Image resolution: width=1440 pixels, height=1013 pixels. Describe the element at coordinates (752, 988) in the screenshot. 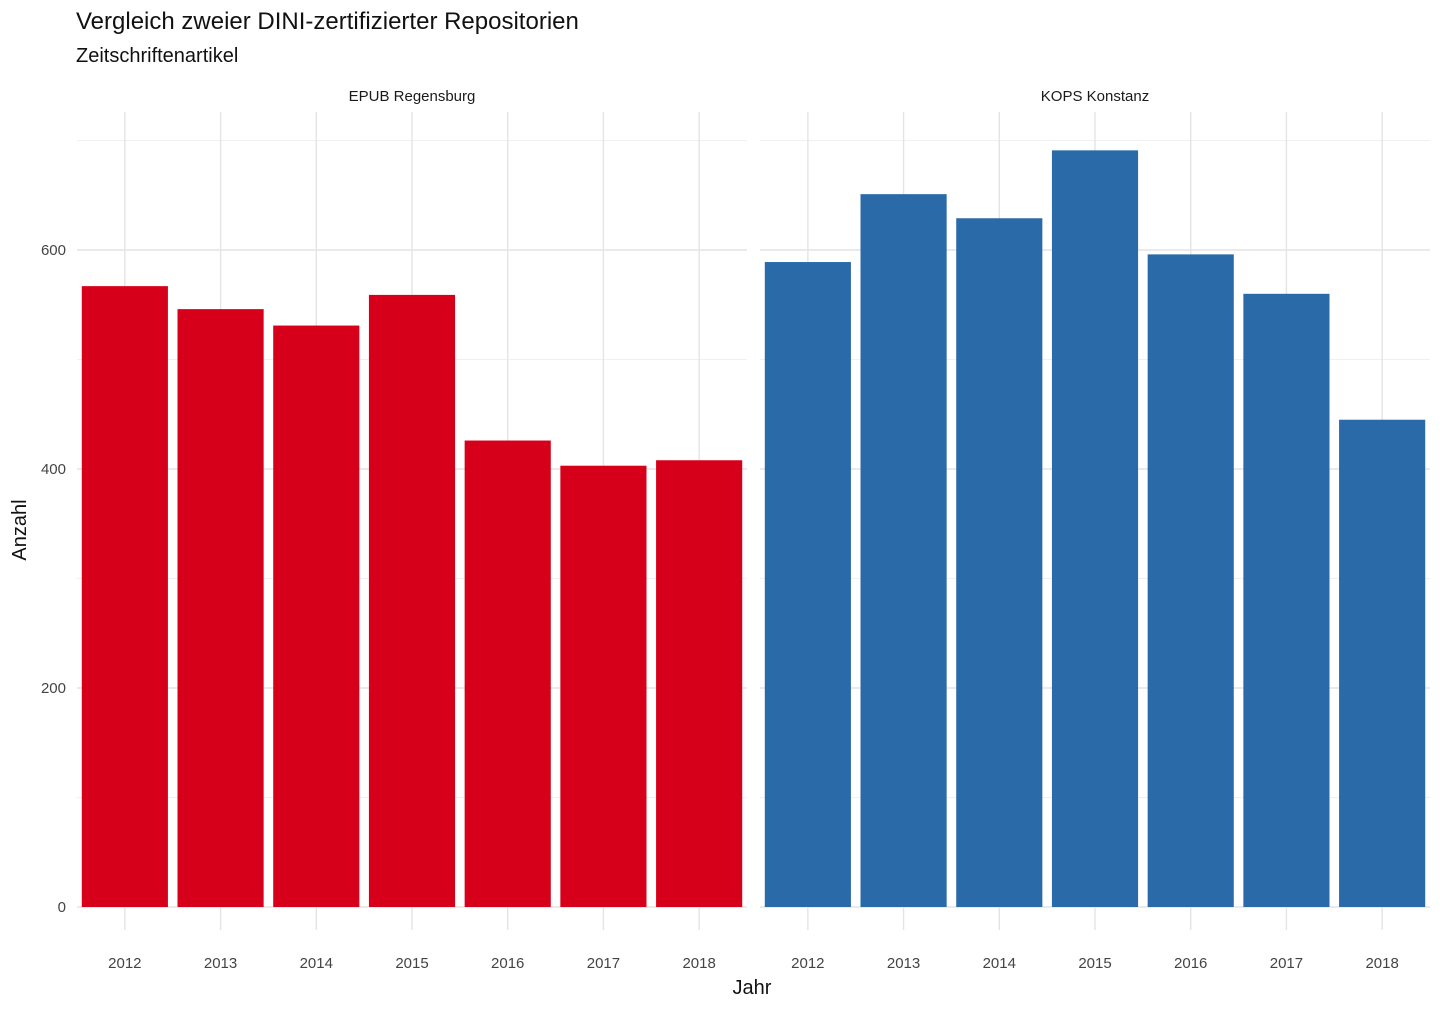

I see `x-axis-label: Jahr` at that location.